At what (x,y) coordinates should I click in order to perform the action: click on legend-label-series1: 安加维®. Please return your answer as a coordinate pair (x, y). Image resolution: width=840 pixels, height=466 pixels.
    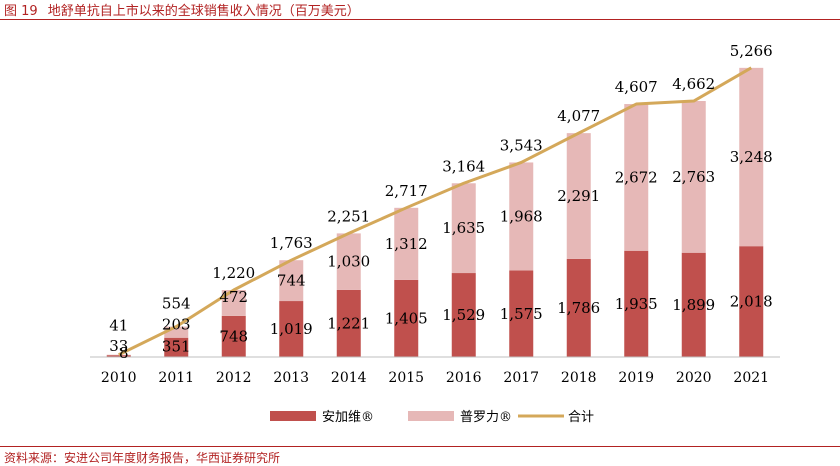
    Looking at the image, I should click on (348, 417).